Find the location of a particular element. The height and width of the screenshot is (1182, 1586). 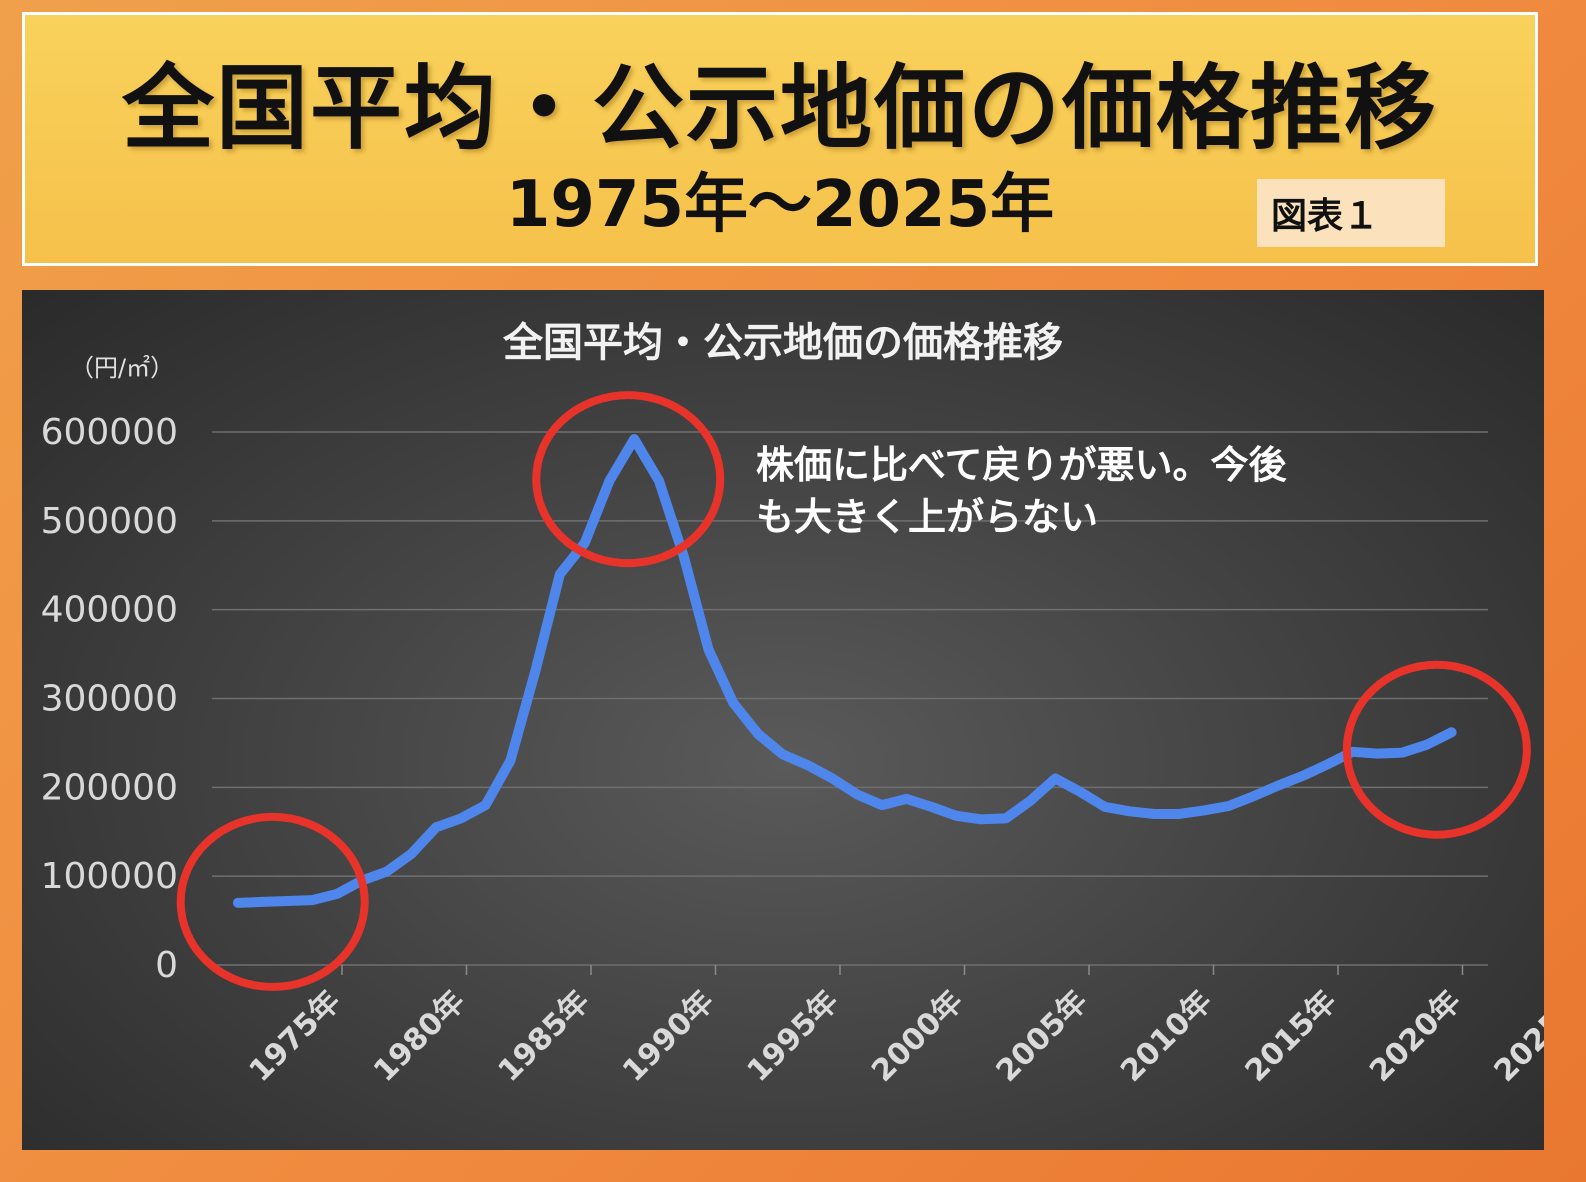

x-tick-label-1: 1980年 is located at coordinates (419, 1036).